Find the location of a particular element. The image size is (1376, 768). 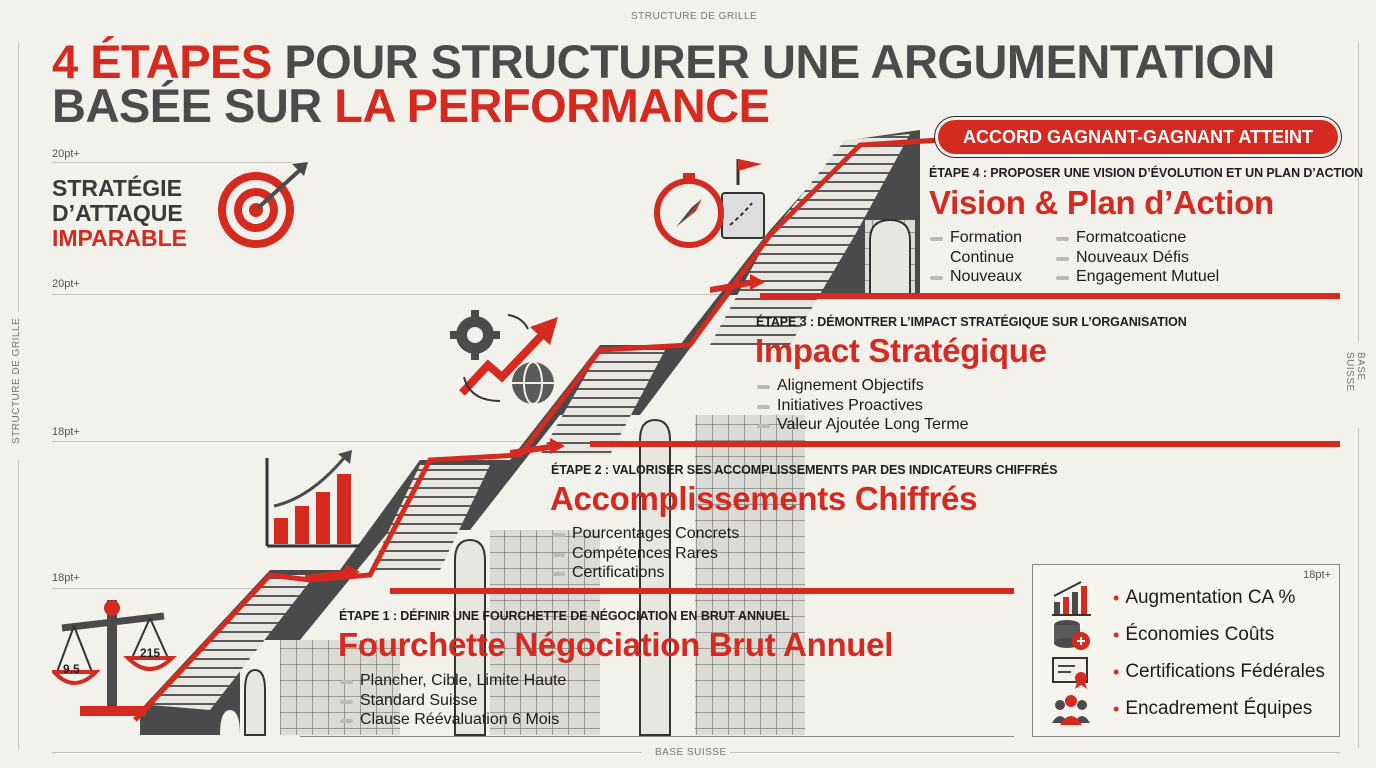

grid-right-label: BASE SUISSE is located at coordinates (1355, 372).